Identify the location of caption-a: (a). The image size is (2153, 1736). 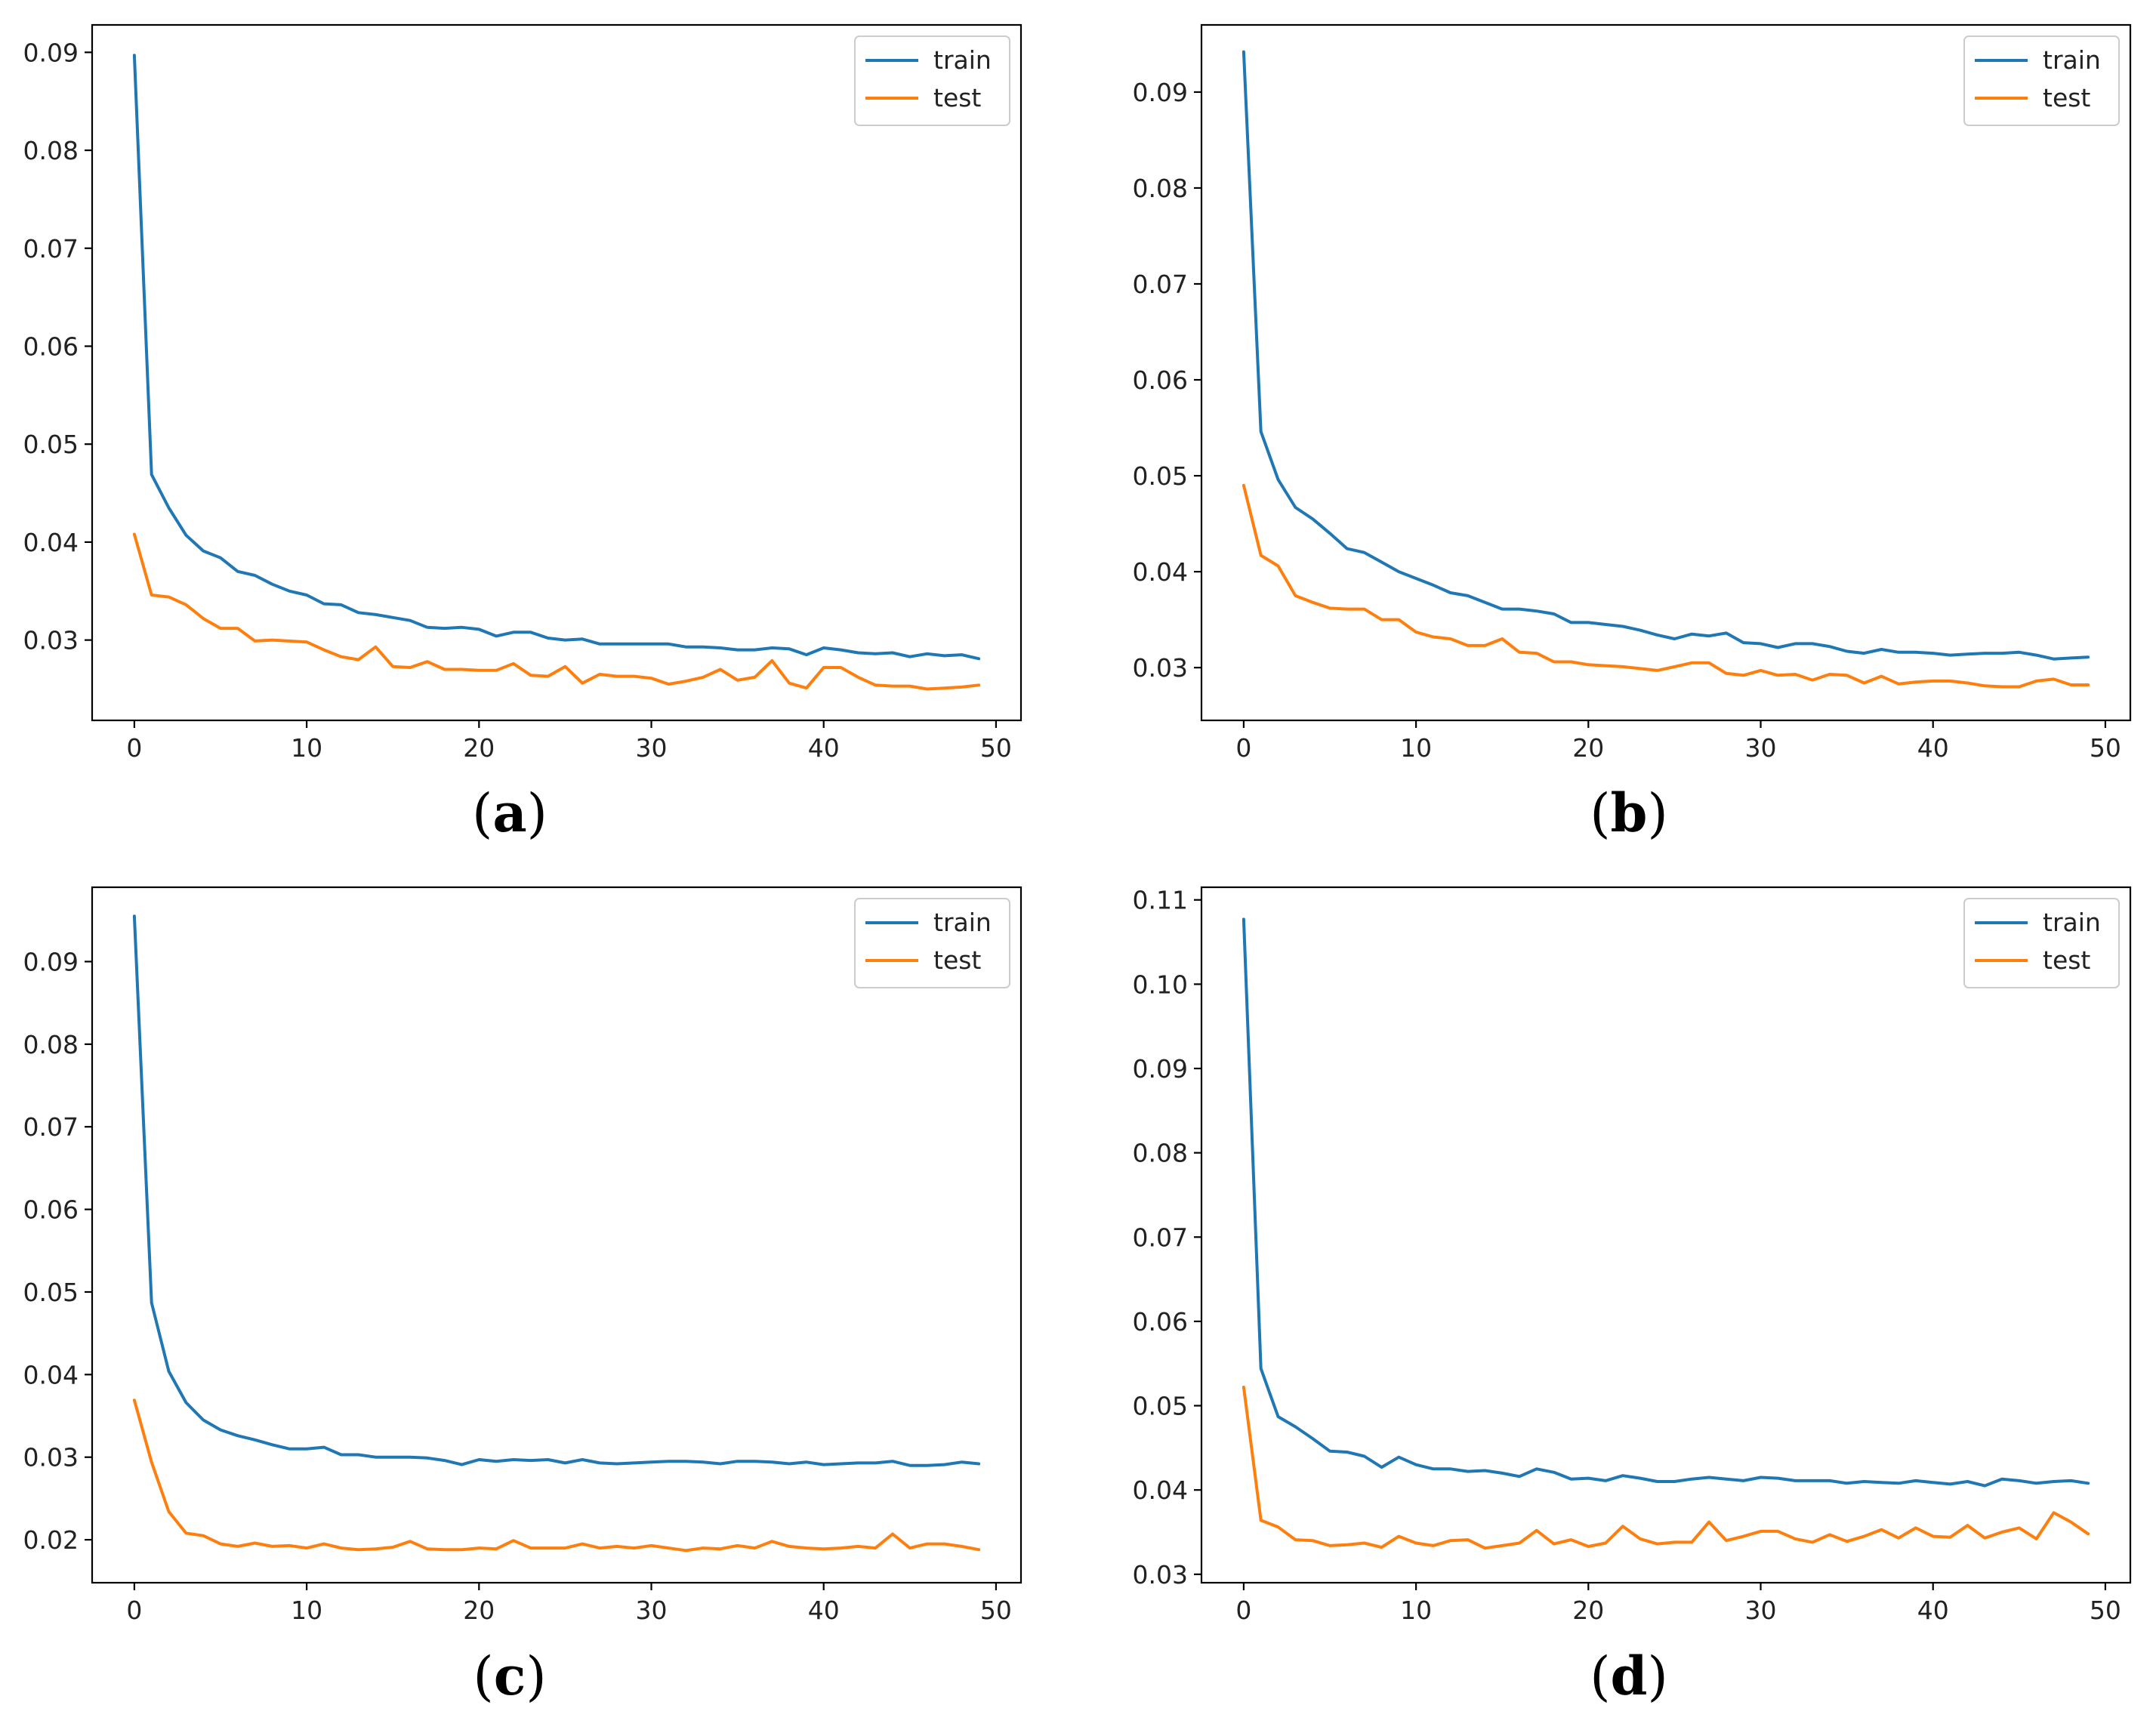
(510, 813).